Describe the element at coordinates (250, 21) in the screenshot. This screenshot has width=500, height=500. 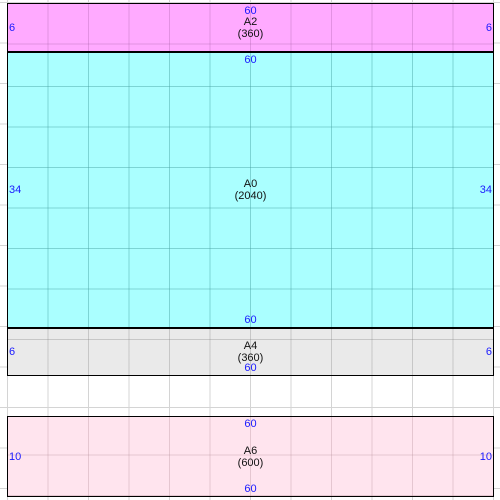
I see `a2-name: A2` at that location.